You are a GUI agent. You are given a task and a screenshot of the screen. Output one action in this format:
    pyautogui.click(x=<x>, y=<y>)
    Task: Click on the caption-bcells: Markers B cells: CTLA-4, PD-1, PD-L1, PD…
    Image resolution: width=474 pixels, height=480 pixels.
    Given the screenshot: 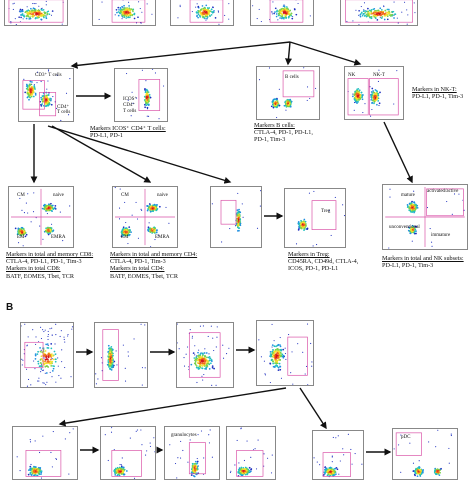 What is the action you would take?
    pyautogui.click(x=304, y=133)
    